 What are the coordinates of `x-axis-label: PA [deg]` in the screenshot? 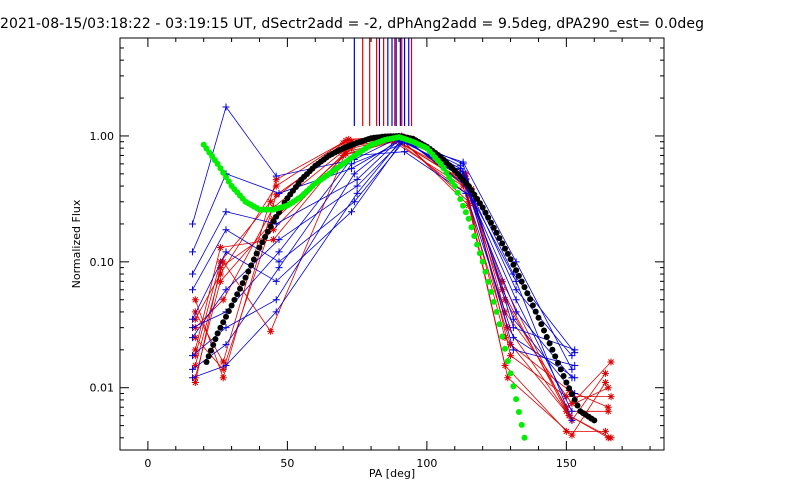 It's located at (392, 473).